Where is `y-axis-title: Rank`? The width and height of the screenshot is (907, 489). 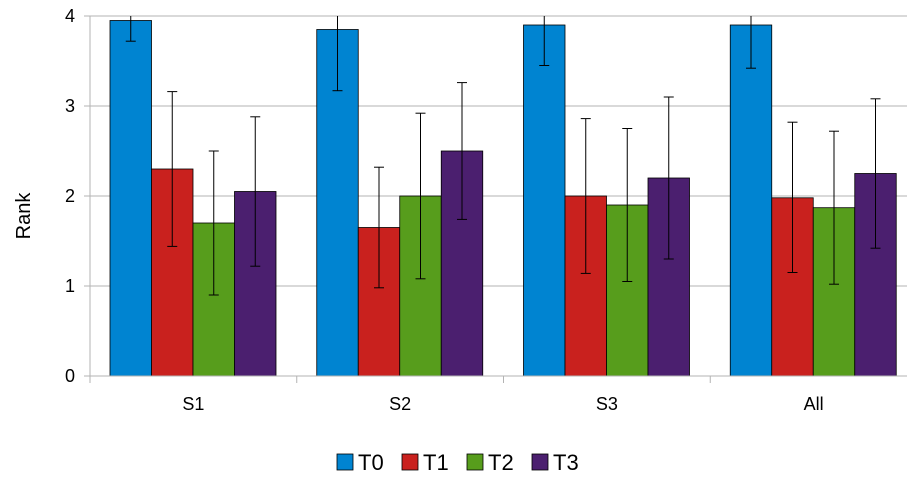 y-axis-title: Rank is located at coordinates (24, 216).